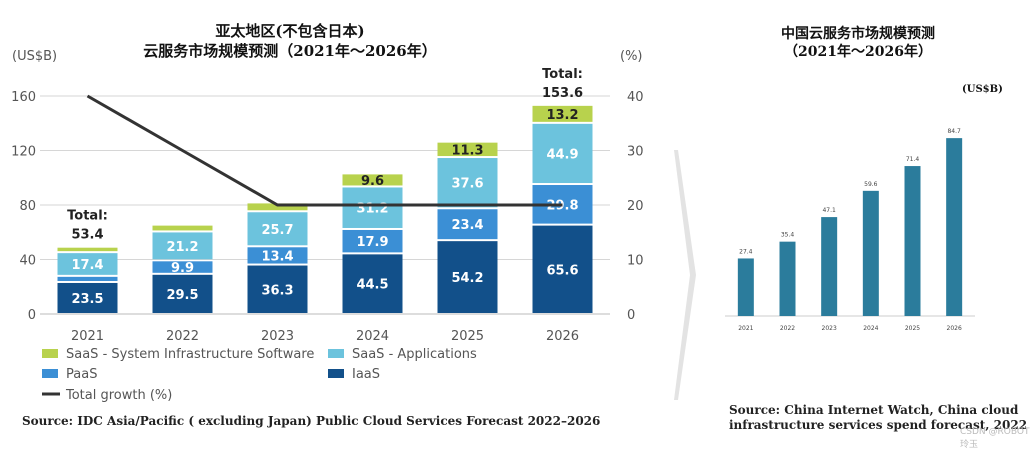 This screenshot has width=1031, height=450. What do you see at coordinates (277, 336) in the screenshot?
I see `x-tick-label: 2023` at bounding box center [277, 336].